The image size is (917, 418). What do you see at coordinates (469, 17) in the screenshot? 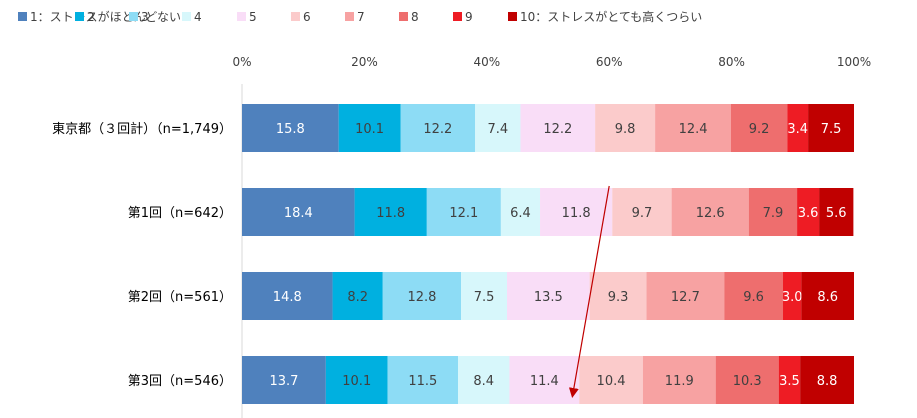
I see `legend-label: 9` at bounding box center [469, 17].